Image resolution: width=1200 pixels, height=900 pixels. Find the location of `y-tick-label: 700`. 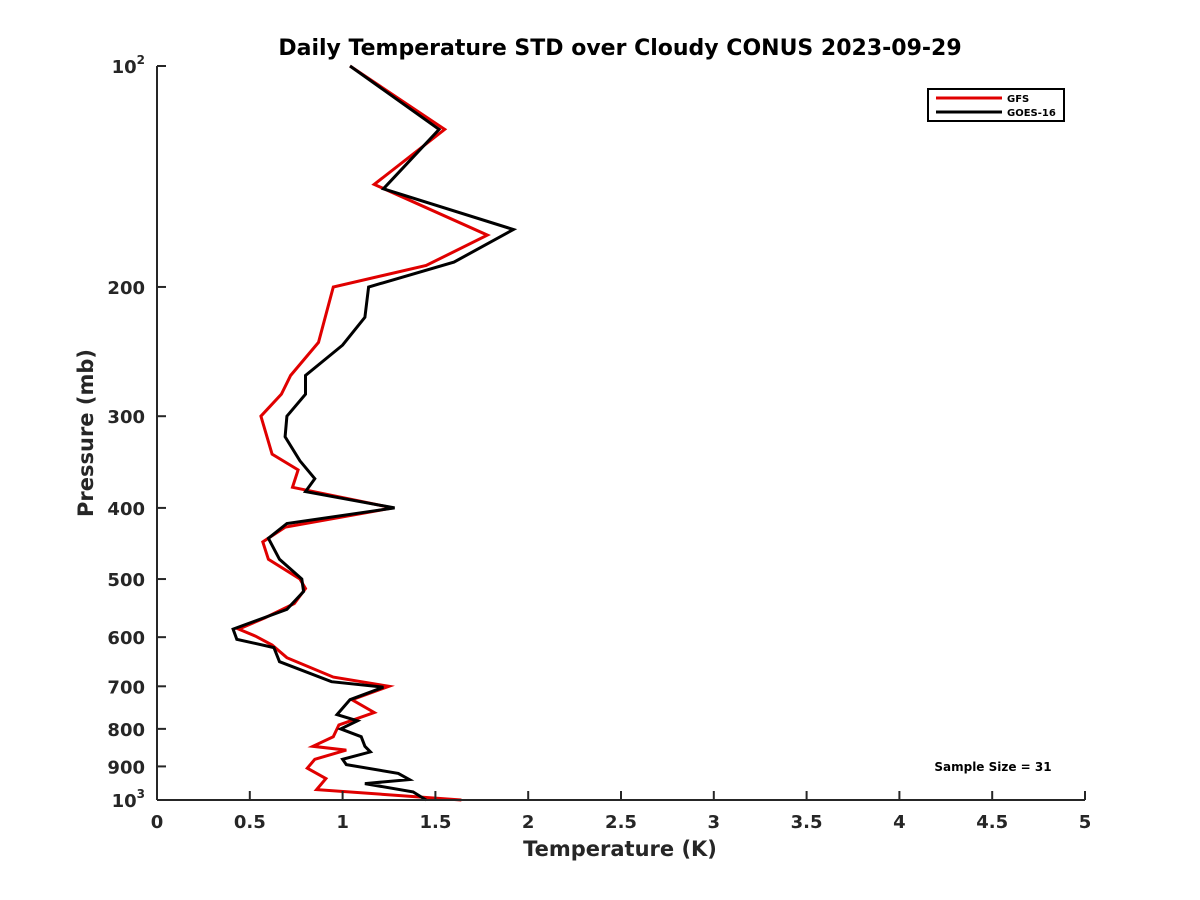

y-tick-label: 700 is located at coordinates (126, 687).